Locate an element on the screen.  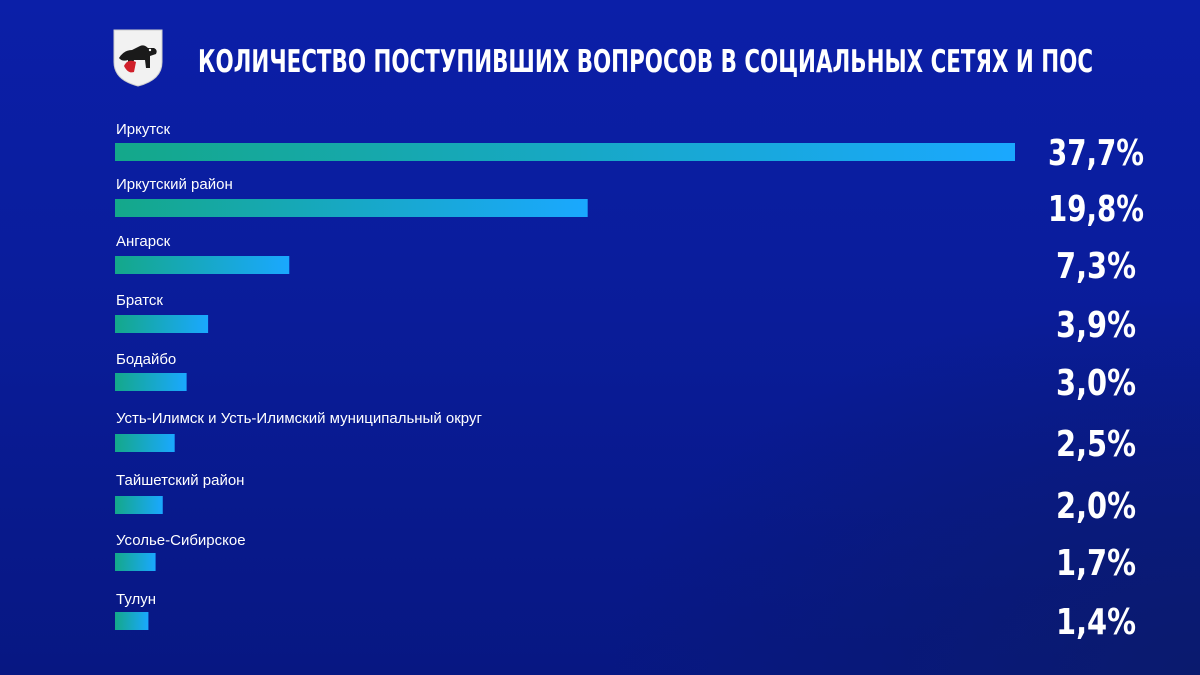
category-label: Усолье-Сибирское is located at coordinates (181, 540).